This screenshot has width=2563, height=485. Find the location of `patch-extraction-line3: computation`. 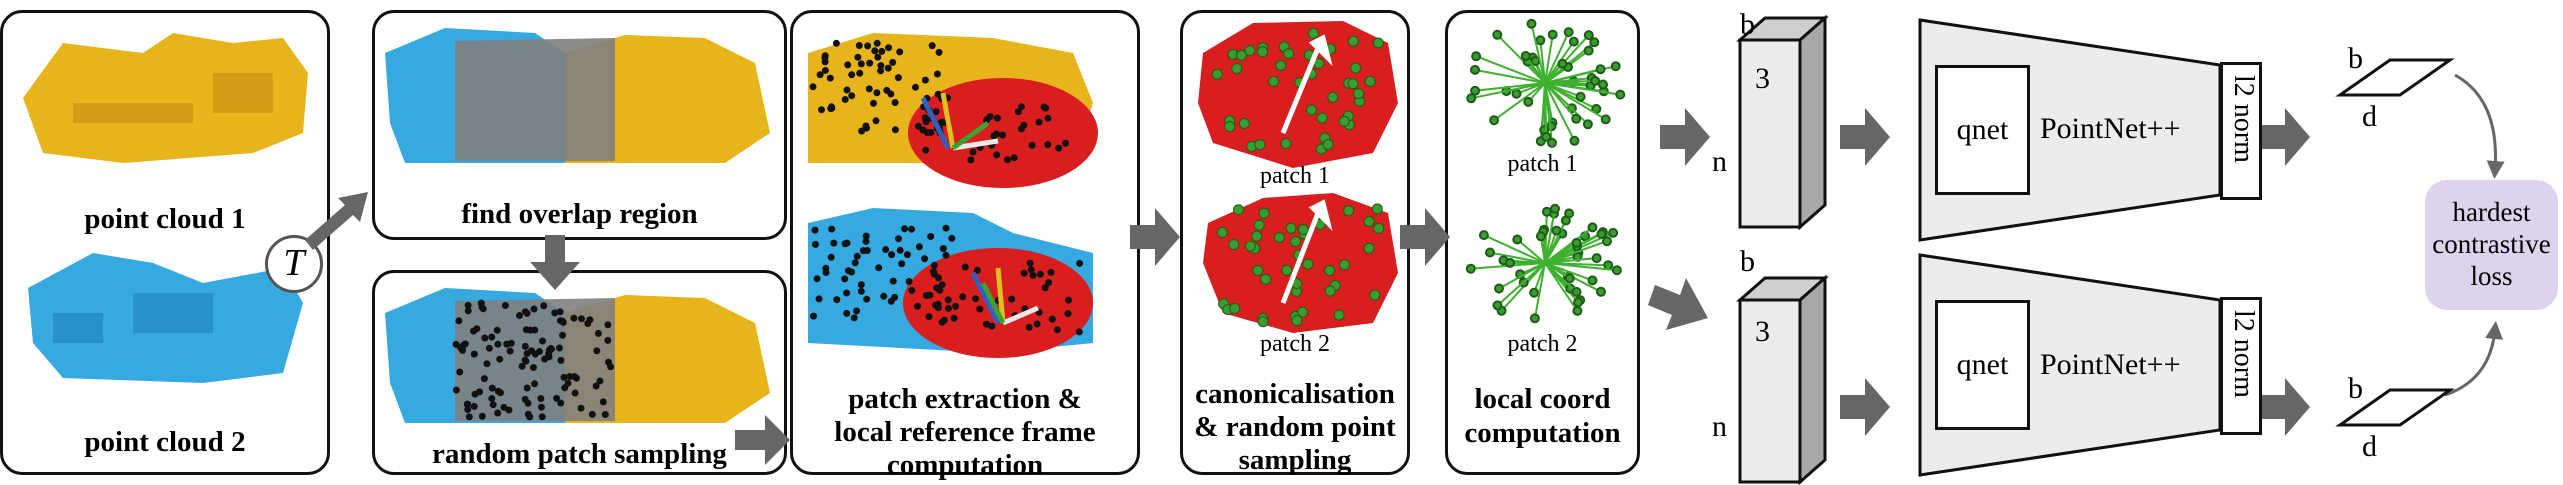

patch-extraction-line3: computation is located at coordinates (965, 465).